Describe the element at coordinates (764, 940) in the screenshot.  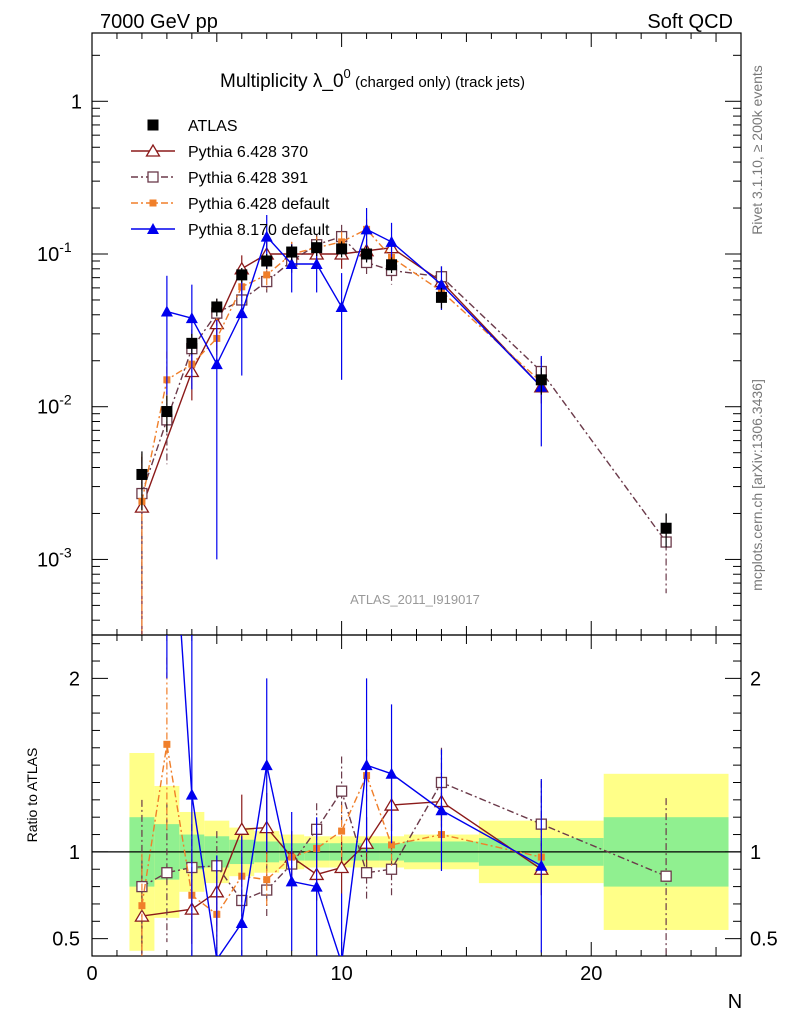
I see `ratio-y-tick-label-right: 0.5` at that location.